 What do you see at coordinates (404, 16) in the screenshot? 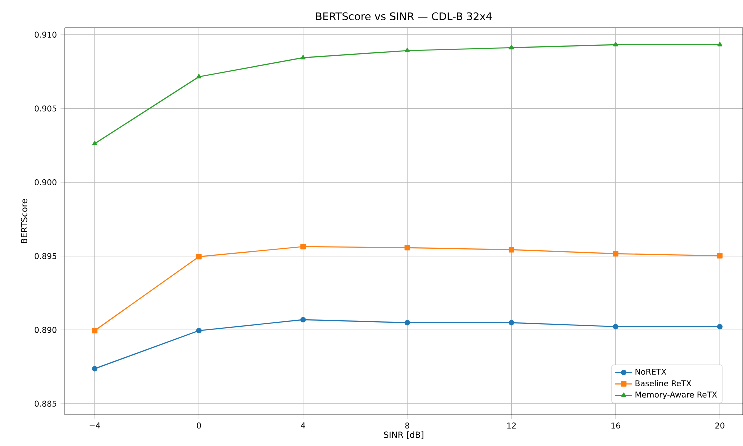
I see `chart-title: BERTScore vs SINR — CDL-B 32x4` at bounding box center [404, 16].